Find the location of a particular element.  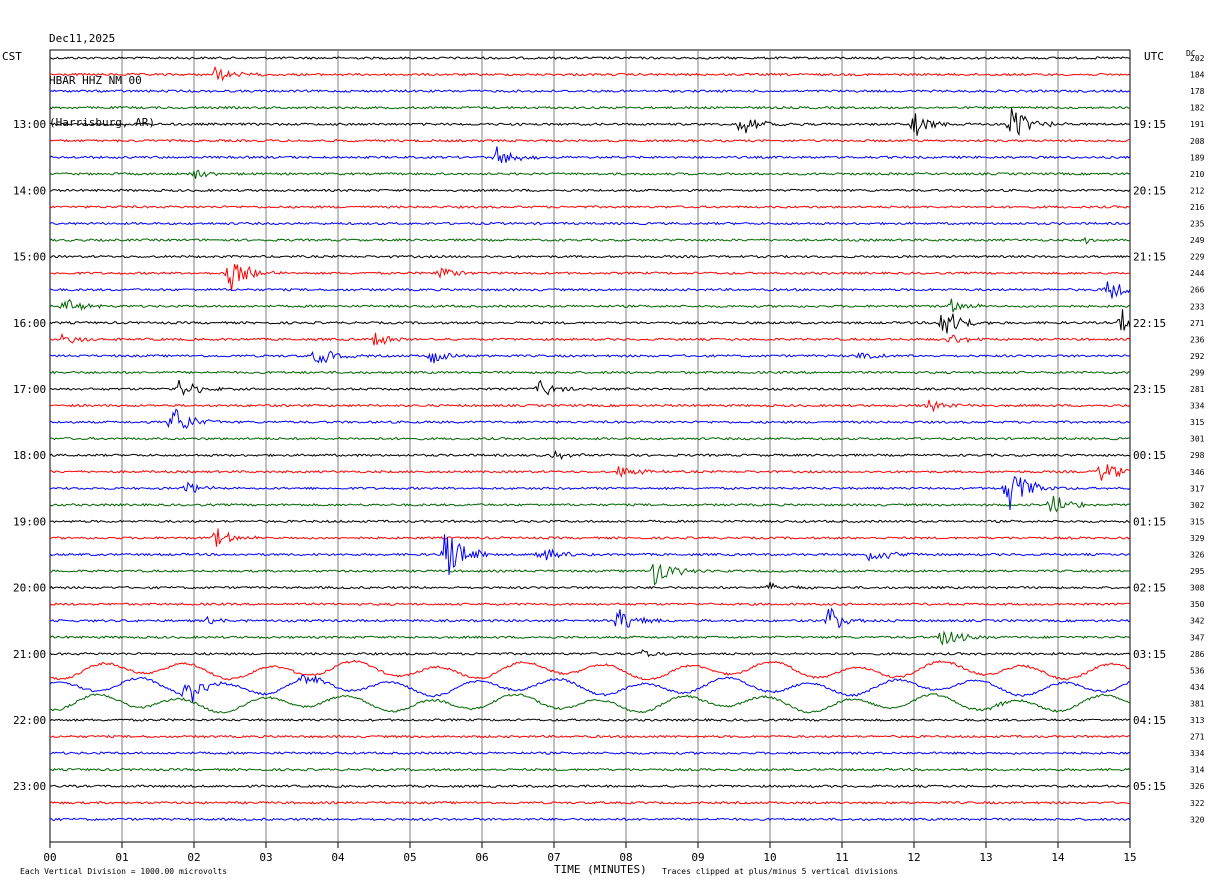

dc-offset-label: 178 is located at coordinates (1197, 91).